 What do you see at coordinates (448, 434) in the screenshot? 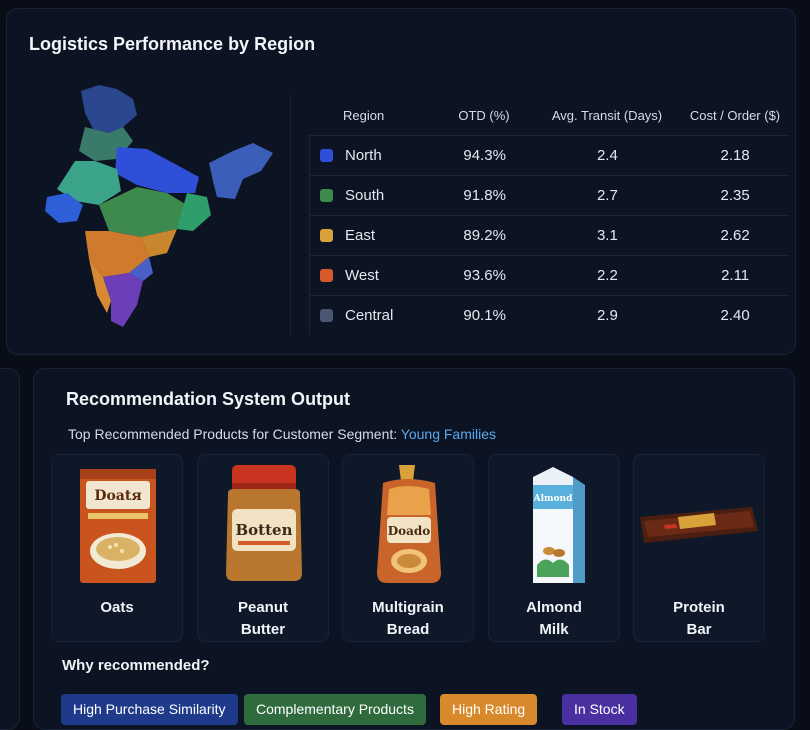
I see `customer-segment-link: Young Families` at bounding box center [448, 434].